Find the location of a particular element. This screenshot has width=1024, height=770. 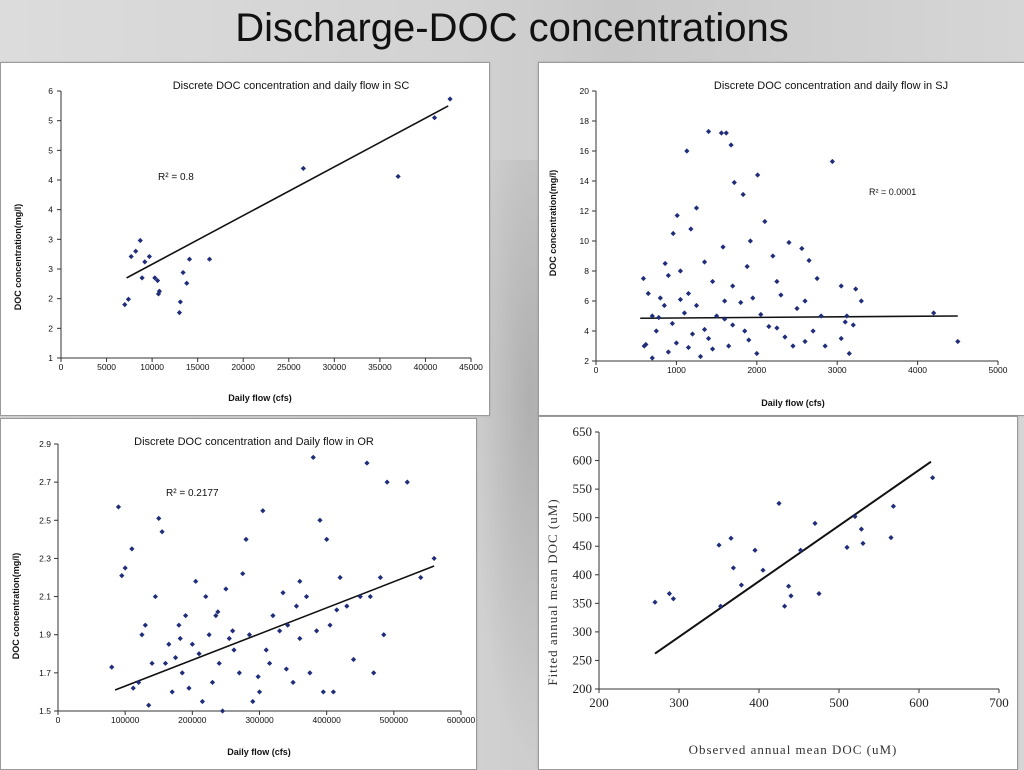

y-tick-label: 3 is located at coordinates (50, 269).